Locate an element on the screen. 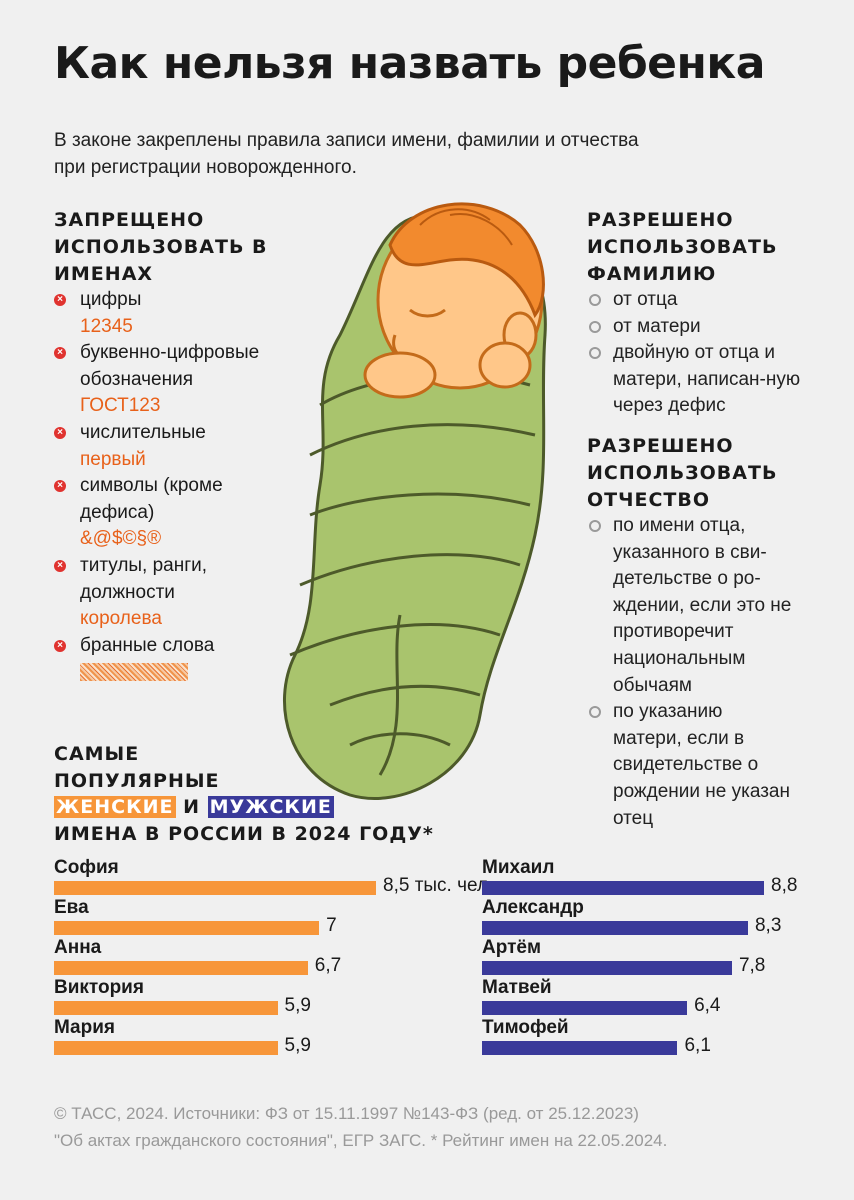 The width and height of the screenshot is (854, 1200). bar-value-label: 6,1 is located at coordinates (697, 1045).